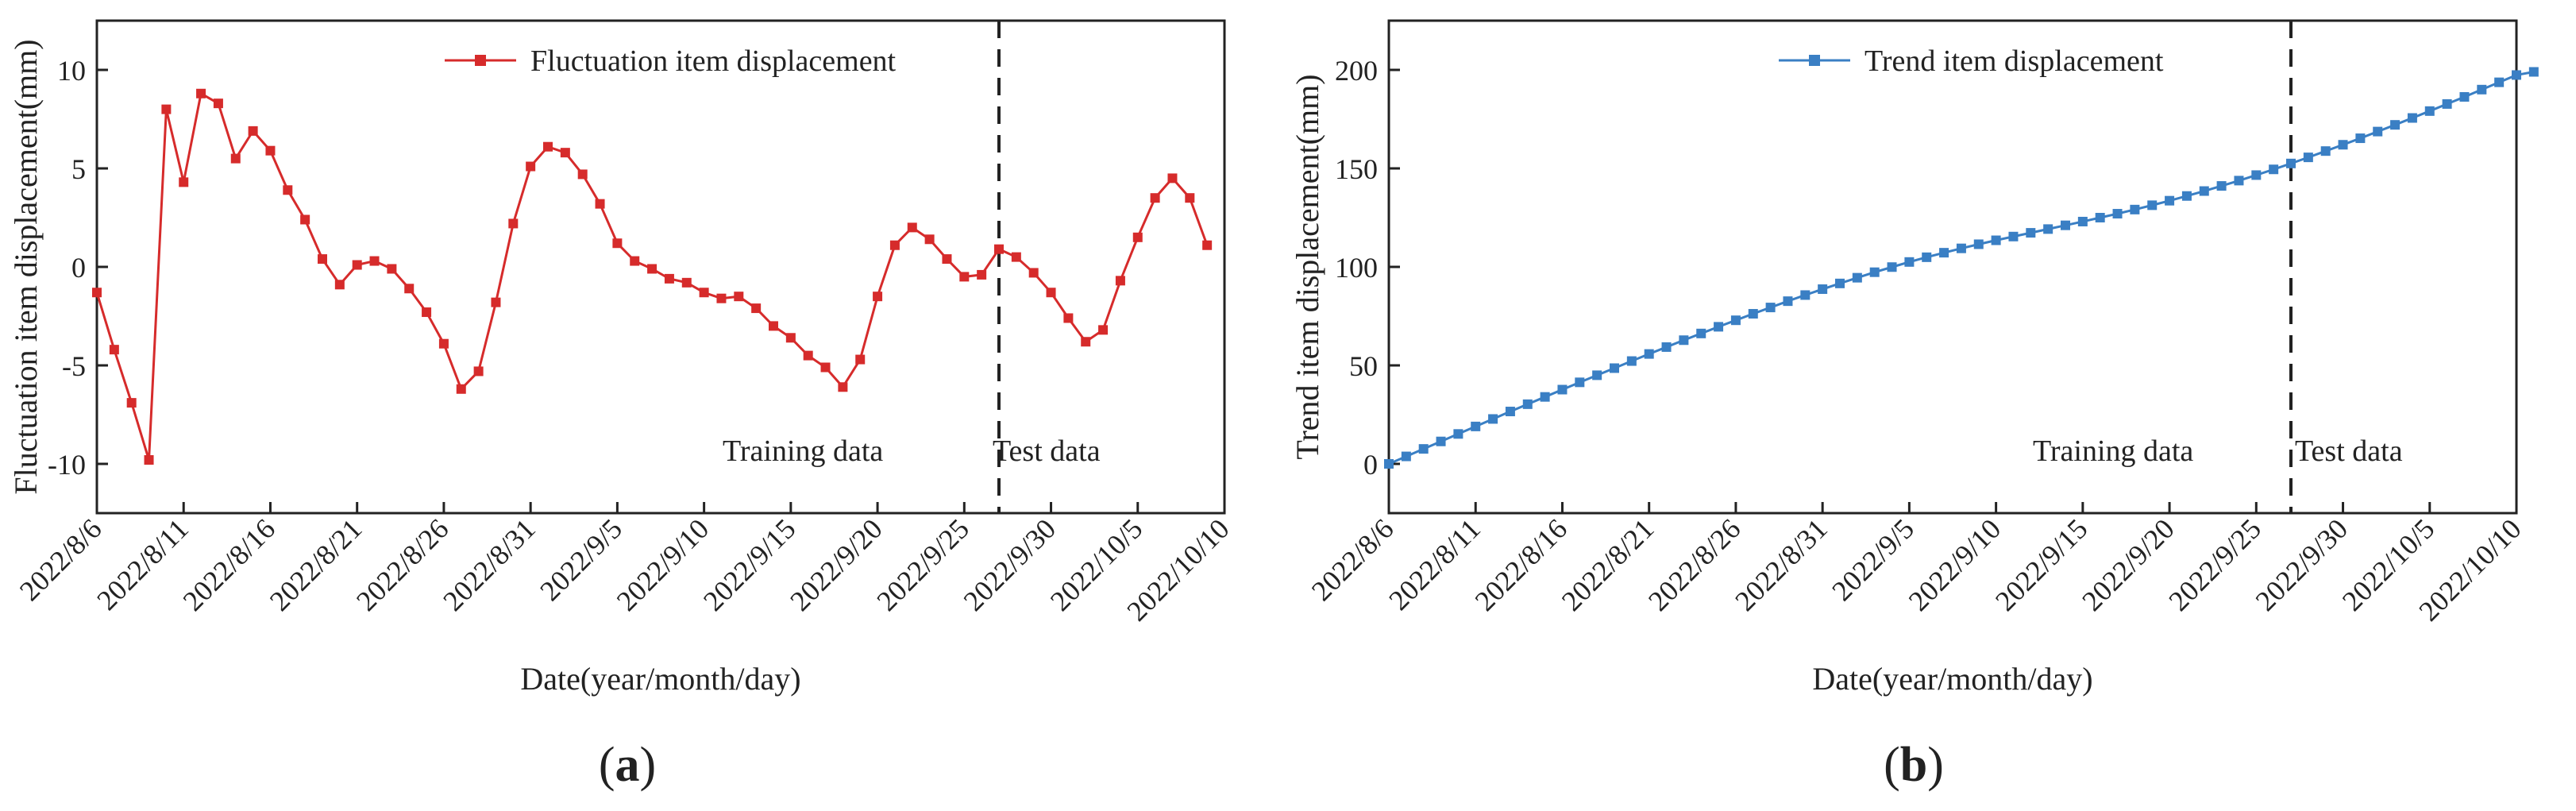 The height and width of the screenshot is (811, 2576). What do you see at coordinates (1952, 679) in the screenshot?
I see `x-axis-title-b: Date(year/month/day)` at bounding box center [1952, 679].